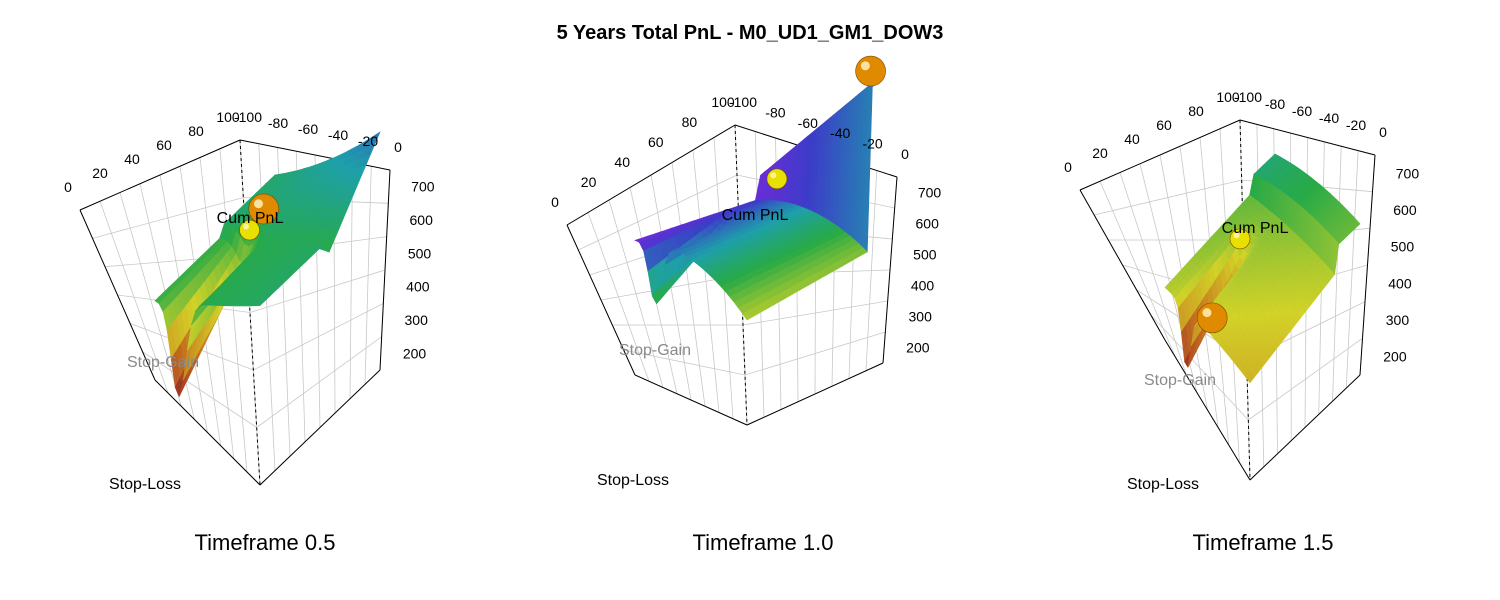  Describe the element at coordinates (750, 33) in the screenshot. I see `page-title: 5 Years Total PnL - M0_UD1_GM1_DOW3` at that location.